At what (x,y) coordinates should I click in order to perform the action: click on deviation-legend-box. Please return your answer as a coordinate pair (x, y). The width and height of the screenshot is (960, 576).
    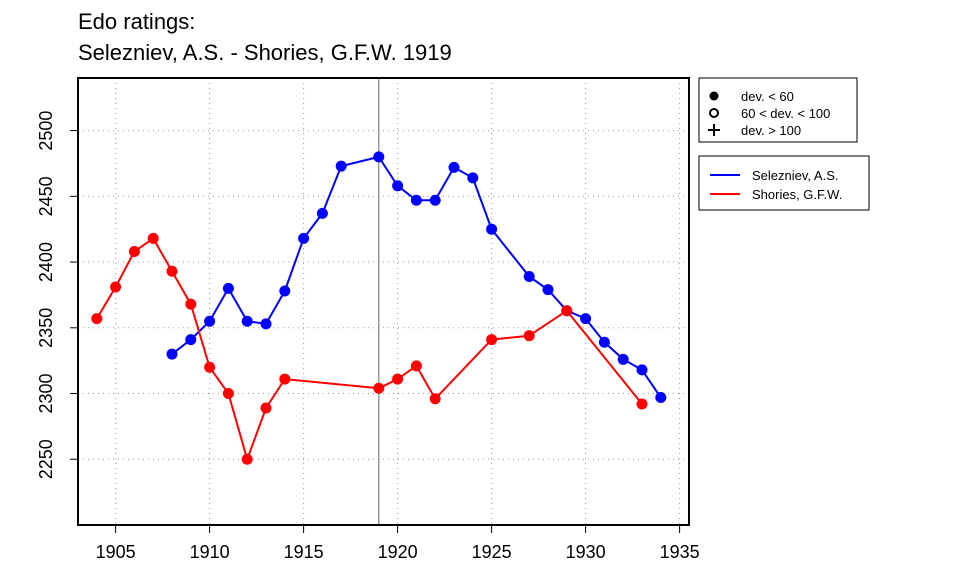
    Looking at the image, I should click on (778, 110).